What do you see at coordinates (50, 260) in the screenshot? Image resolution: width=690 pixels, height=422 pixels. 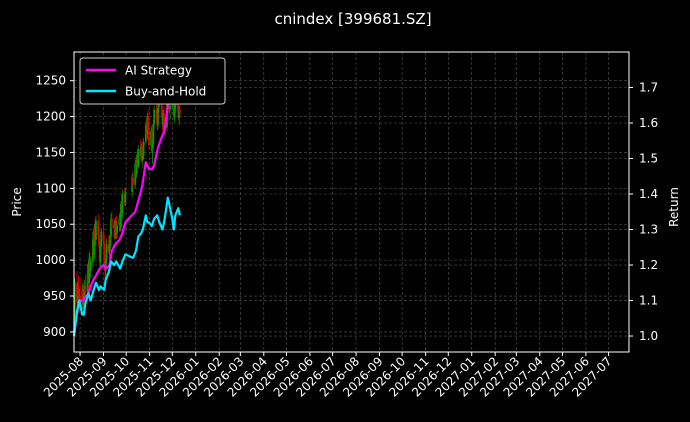 I see `y-tick-label-left: 1000` at bounding box center [50, 260].